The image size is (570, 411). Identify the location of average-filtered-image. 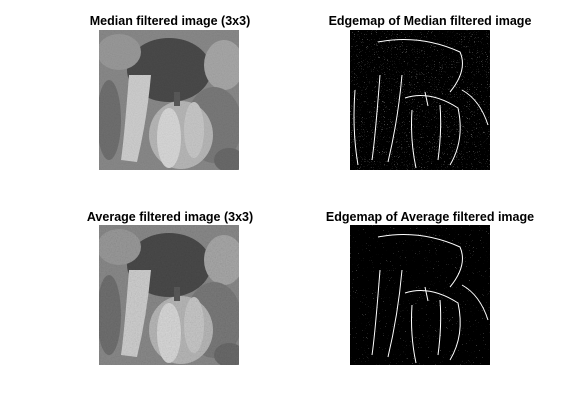
(169, 295).